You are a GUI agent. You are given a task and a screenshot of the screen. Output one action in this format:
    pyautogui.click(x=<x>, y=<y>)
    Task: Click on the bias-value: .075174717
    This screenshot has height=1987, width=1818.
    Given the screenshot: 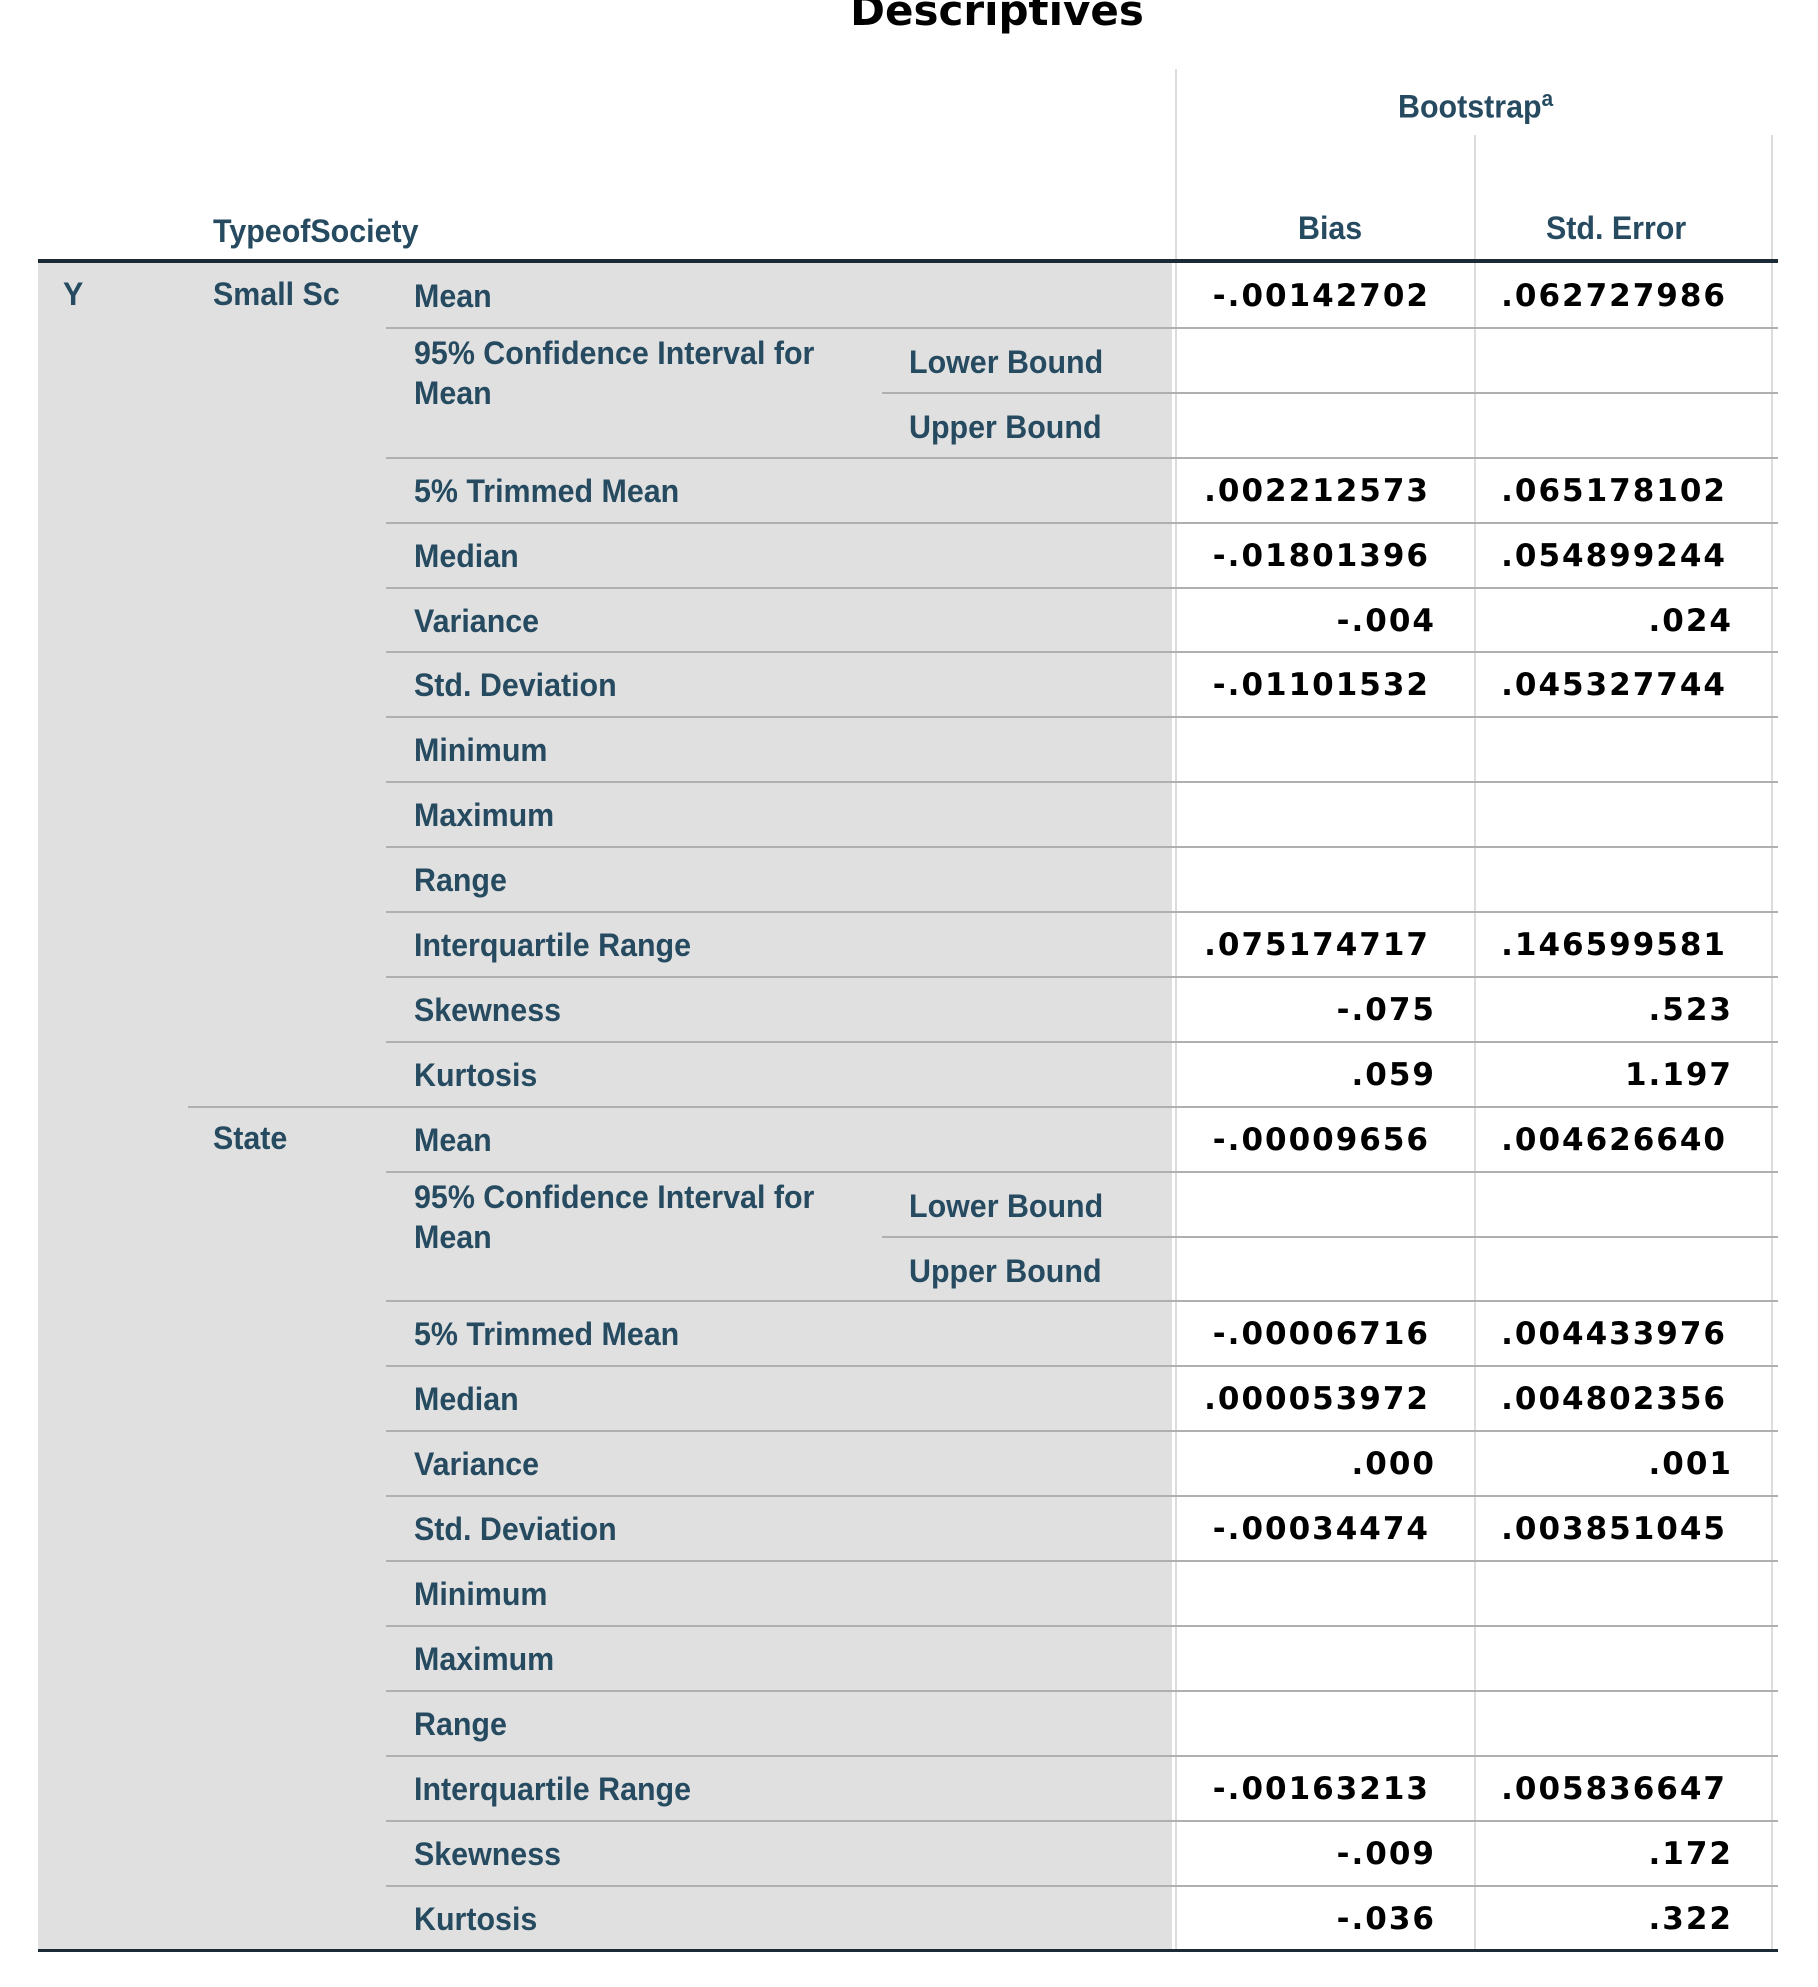 What is the action you would take?
    pyautogui.click(x=1317, y=945)
    